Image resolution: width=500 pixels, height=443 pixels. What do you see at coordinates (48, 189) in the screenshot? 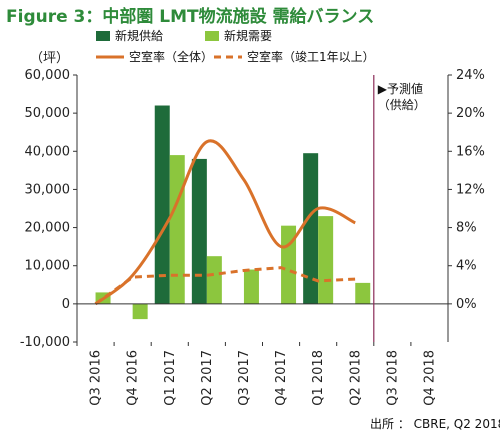
I see `y-left-tick-label: 30,000` at bounding box center [48, 189].